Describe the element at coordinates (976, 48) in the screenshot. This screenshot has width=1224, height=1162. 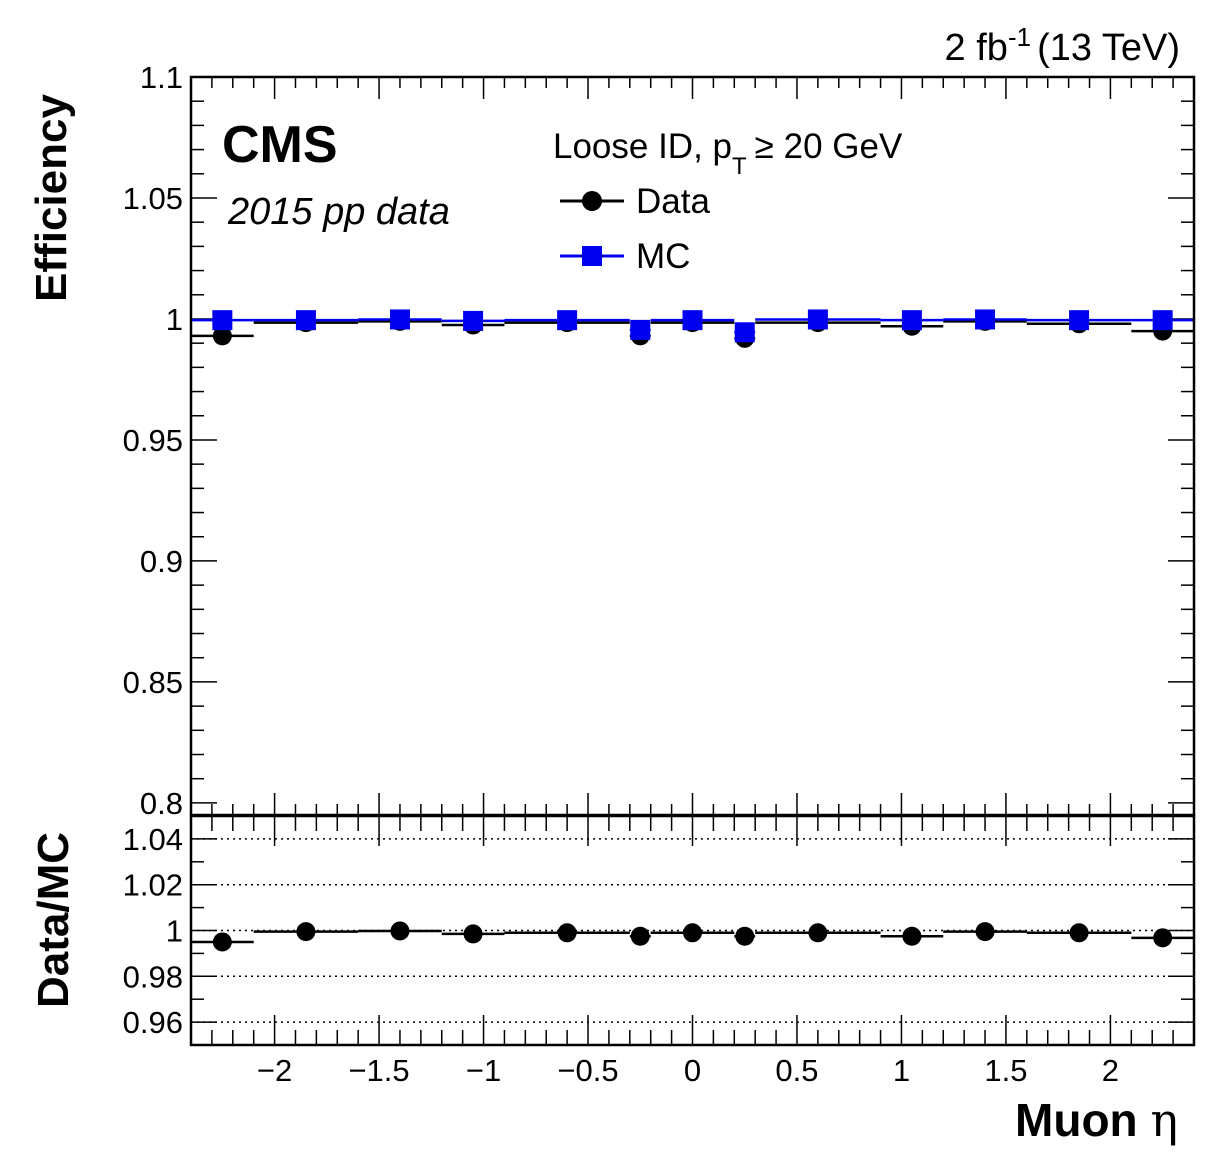
I see `lumi-prefix: 2 fb` at that location.